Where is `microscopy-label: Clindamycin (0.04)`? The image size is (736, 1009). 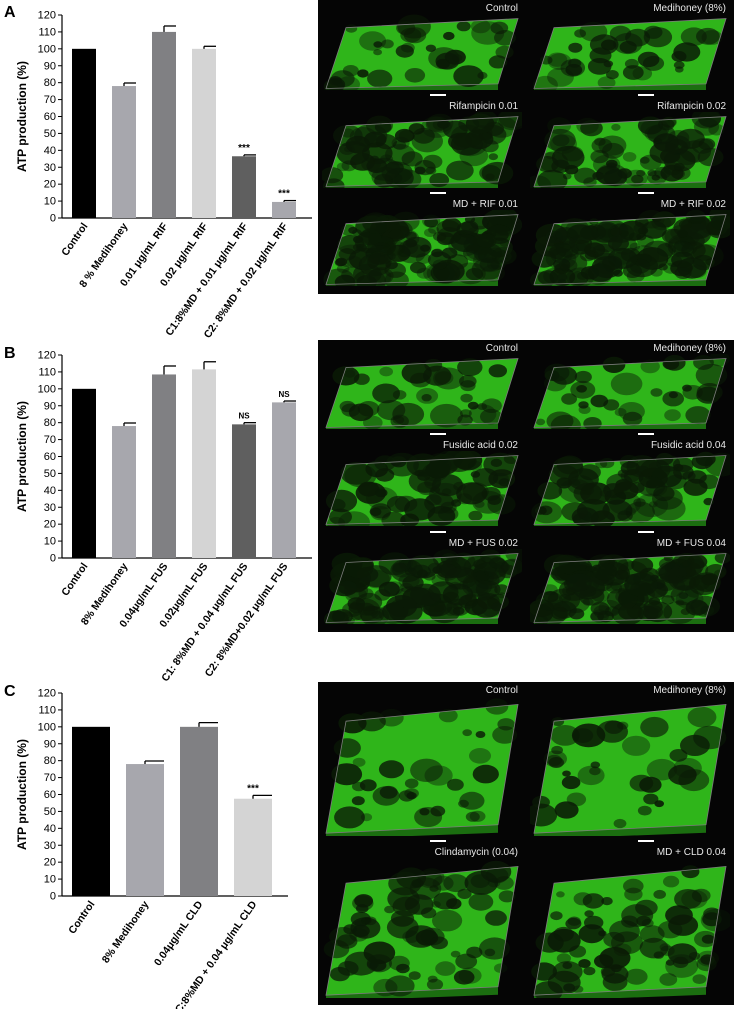 microscopy-label: Clindamycin (0.04) is located at coordinates (476, 852).